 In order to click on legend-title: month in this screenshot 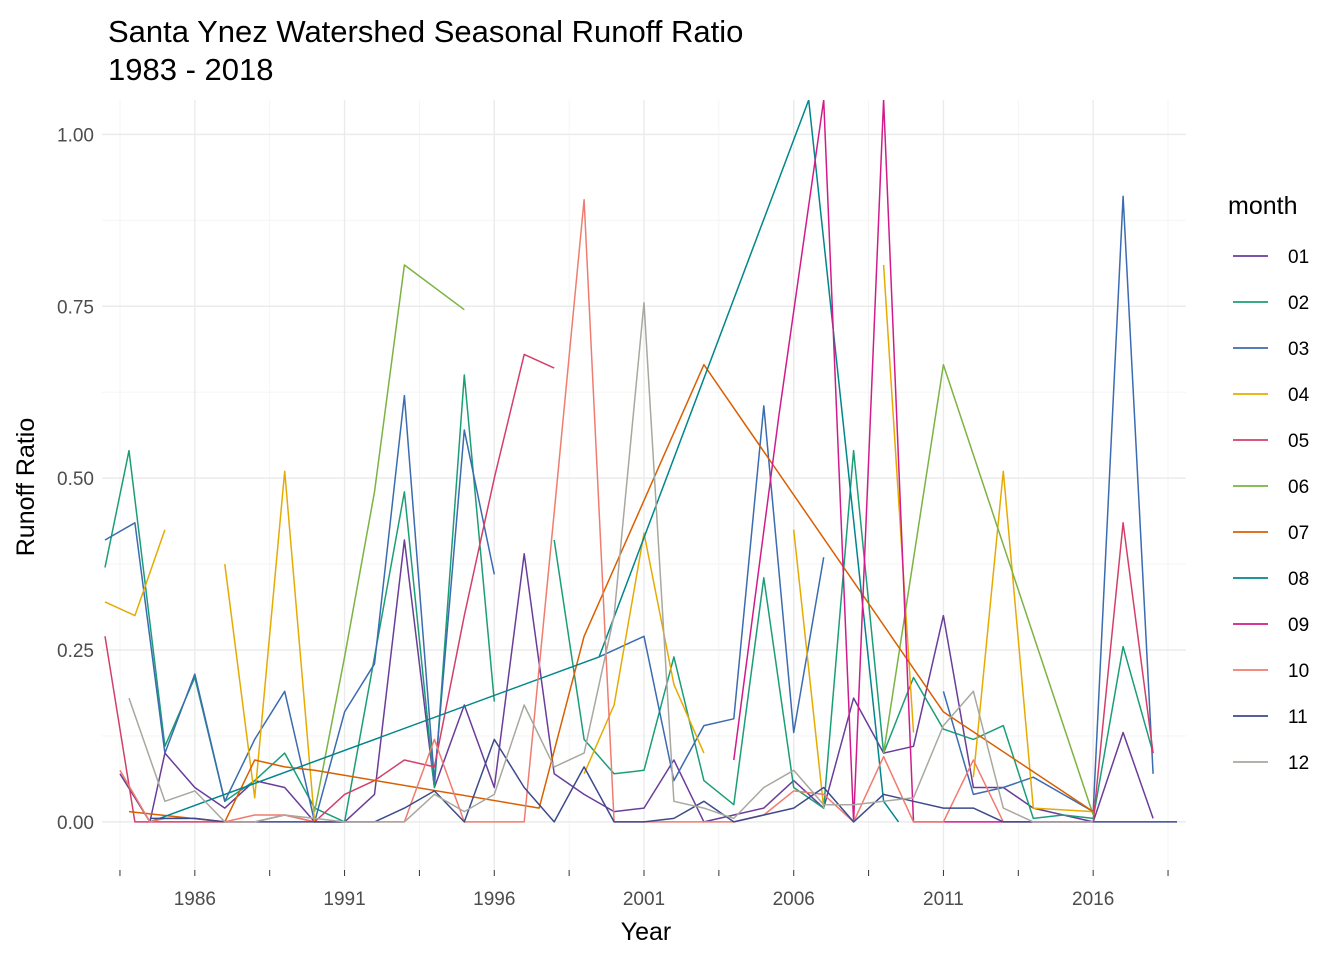, I will do `click(1262, 206)`.